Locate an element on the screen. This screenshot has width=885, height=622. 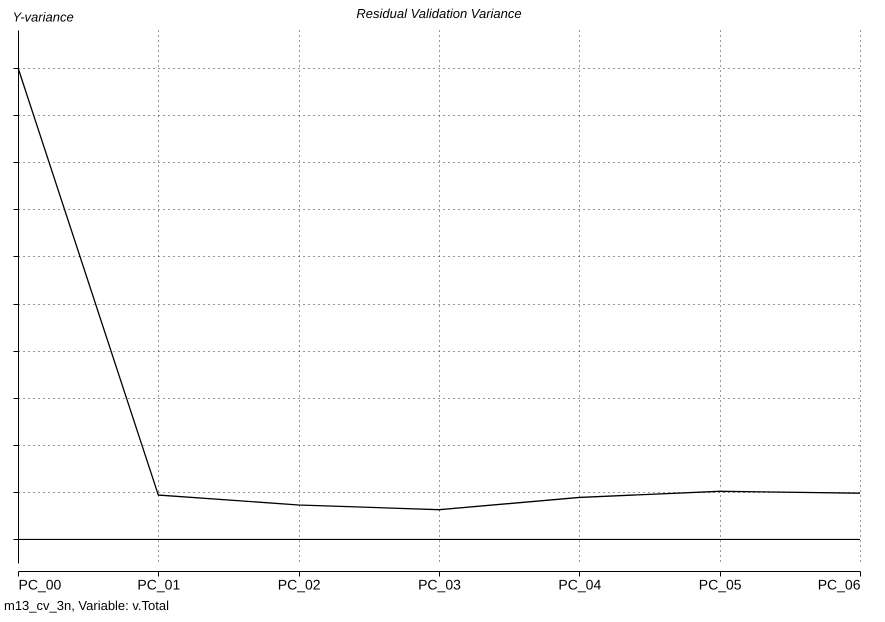
x-tick-label: PC_03 is located at coordinates (440, 584).